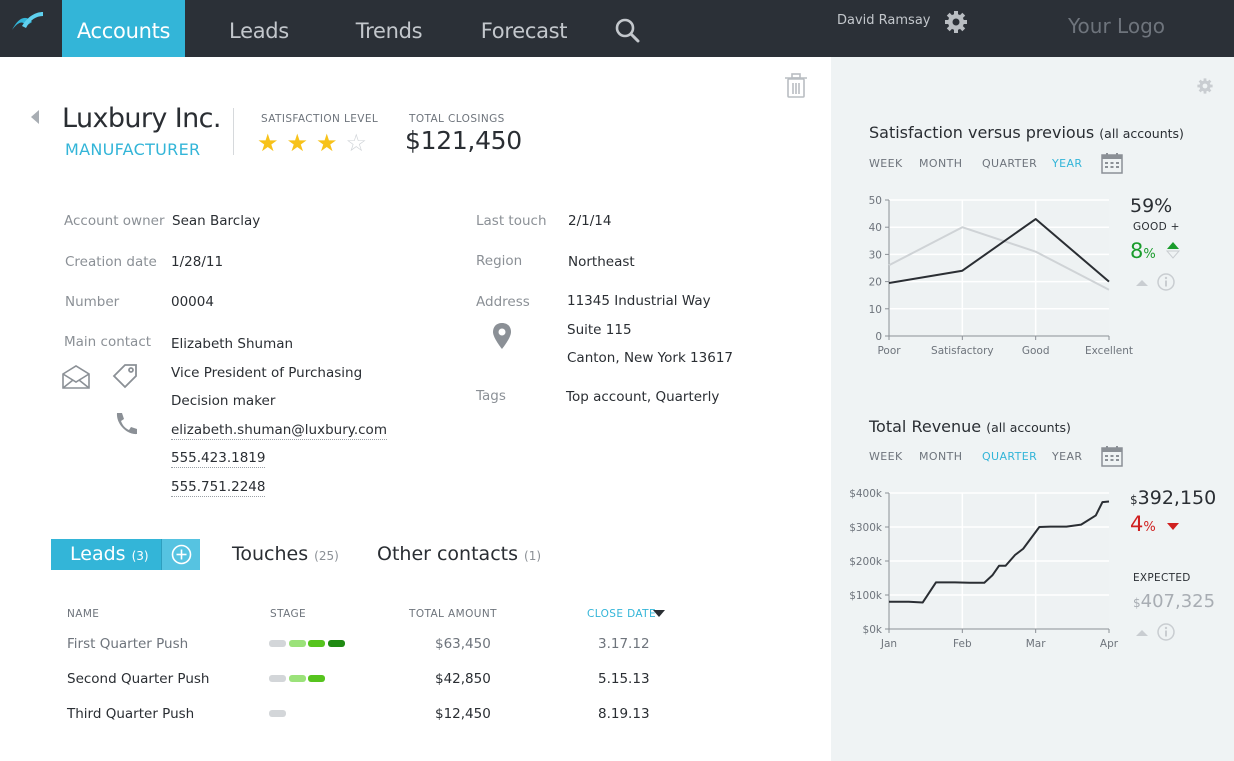  Describe the element at coordinates (111, 262) in the screenshot. I see `creation-date-label: Creation date` at that location.